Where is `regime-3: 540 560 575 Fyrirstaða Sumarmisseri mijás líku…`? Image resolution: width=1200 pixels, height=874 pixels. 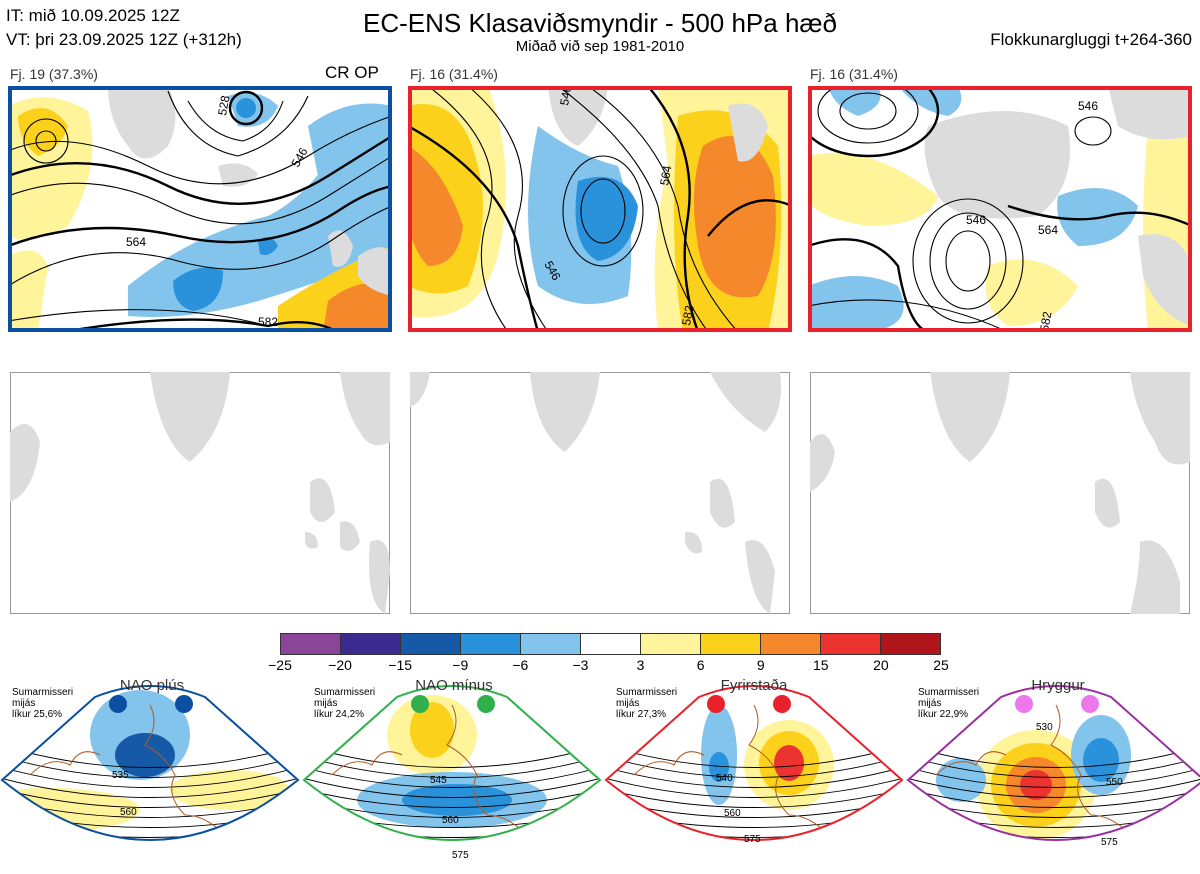 regime-3: 540 560 575 Fyrirstaða Sumarmisseri mijás líku… is located at coordinates (754, 772).